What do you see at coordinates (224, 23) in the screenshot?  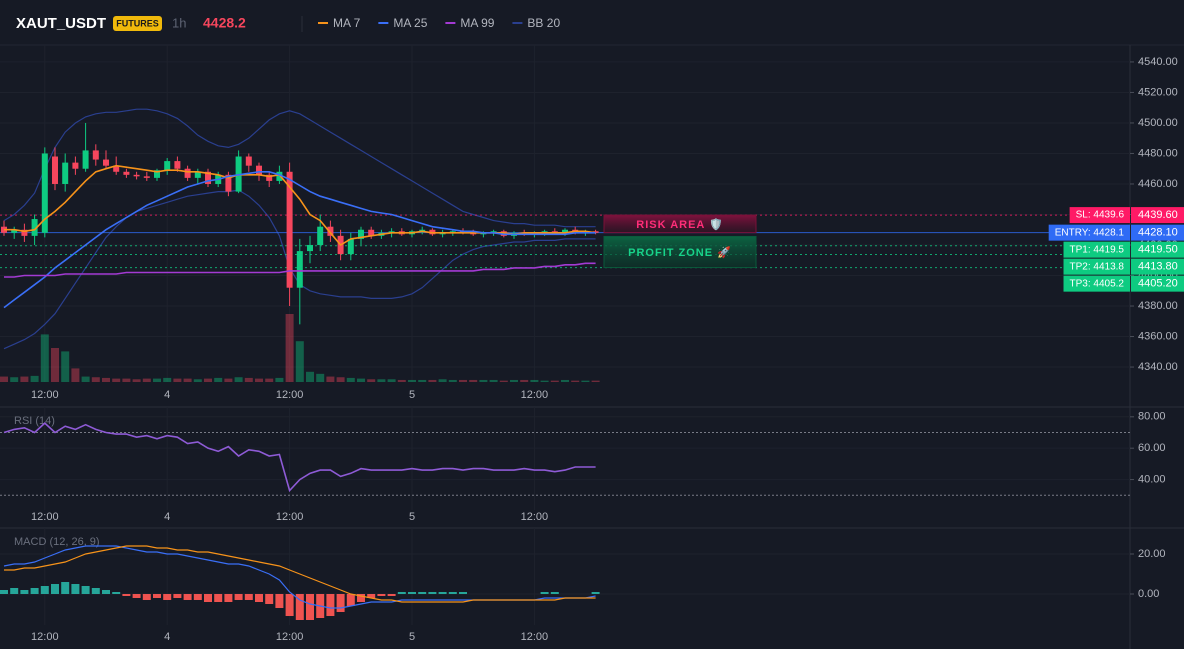 I see `last-price: 4428.2` at bounding box center [224, 23].